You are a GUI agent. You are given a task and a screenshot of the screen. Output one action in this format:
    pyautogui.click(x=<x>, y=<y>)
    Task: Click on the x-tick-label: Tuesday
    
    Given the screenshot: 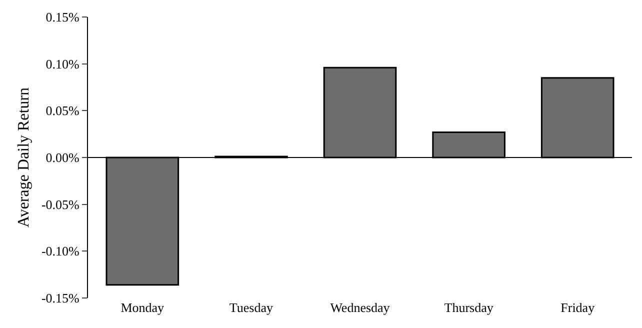 What is the action you would take?
    pyautogui.click(x=251, y=307)
    